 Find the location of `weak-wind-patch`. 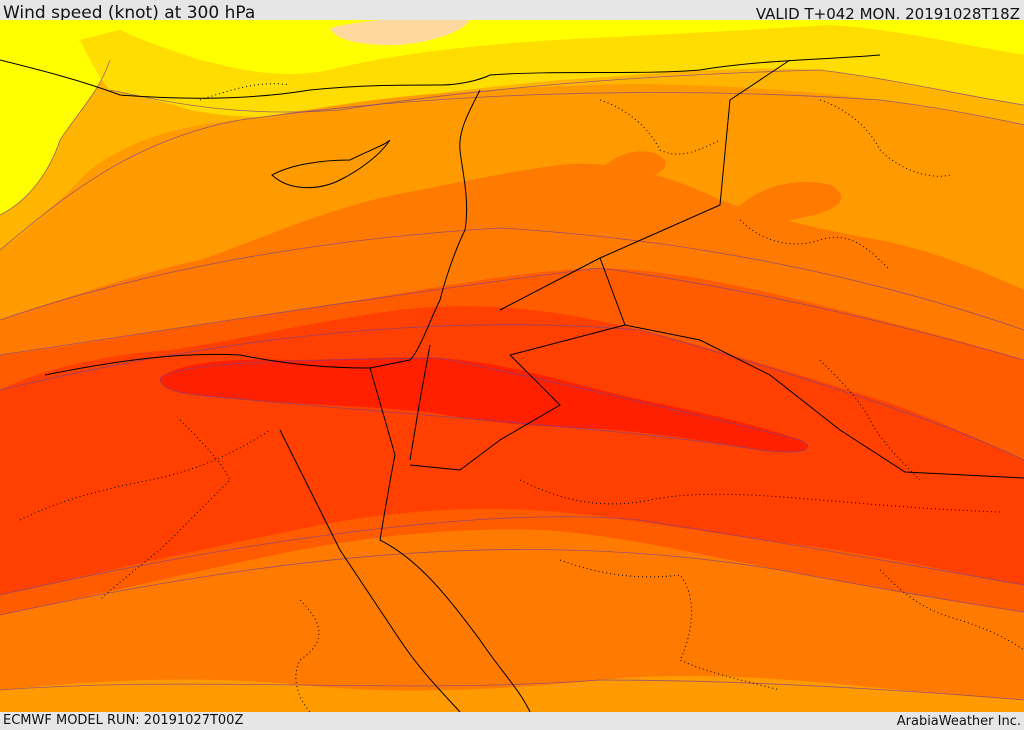

weak-wind-patch is located at coordinates (400, 32).